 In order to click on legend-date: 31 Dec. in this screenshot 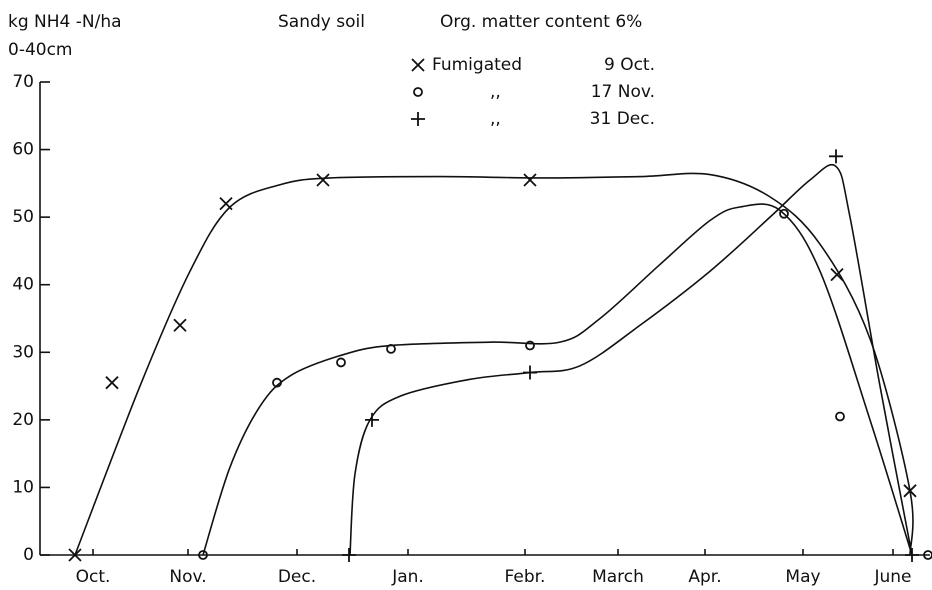, I will do `click(622, 119)`.